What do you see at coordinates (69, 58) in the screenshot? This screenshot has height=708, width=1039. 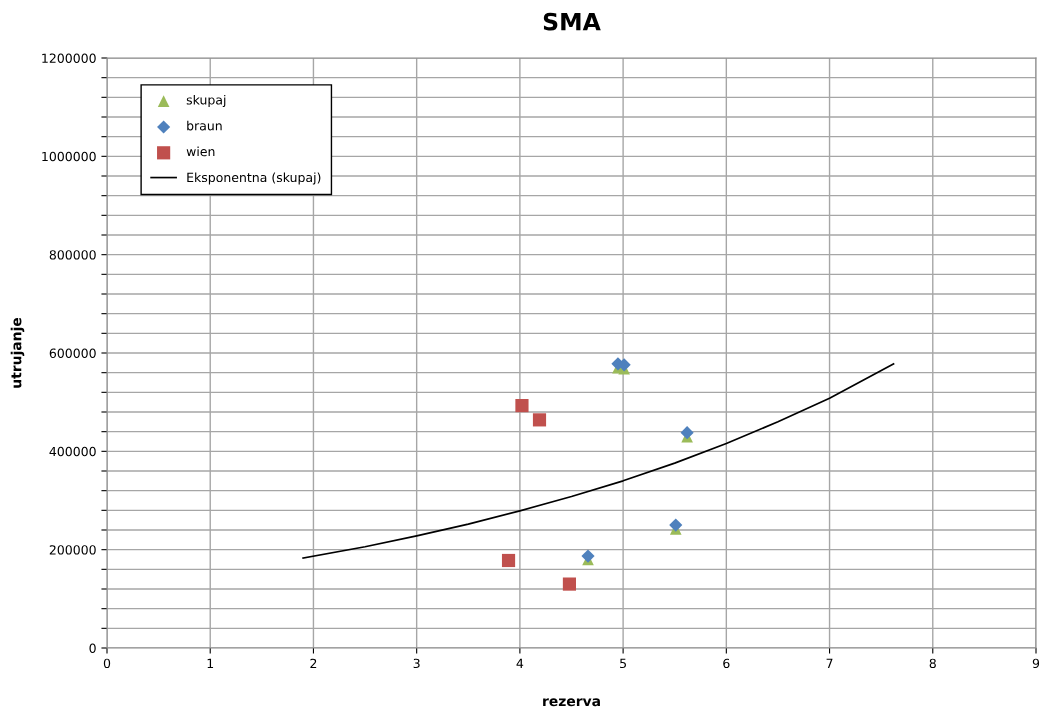 I see `y-tick-label: 1200000` at bounding box center [69, 58].